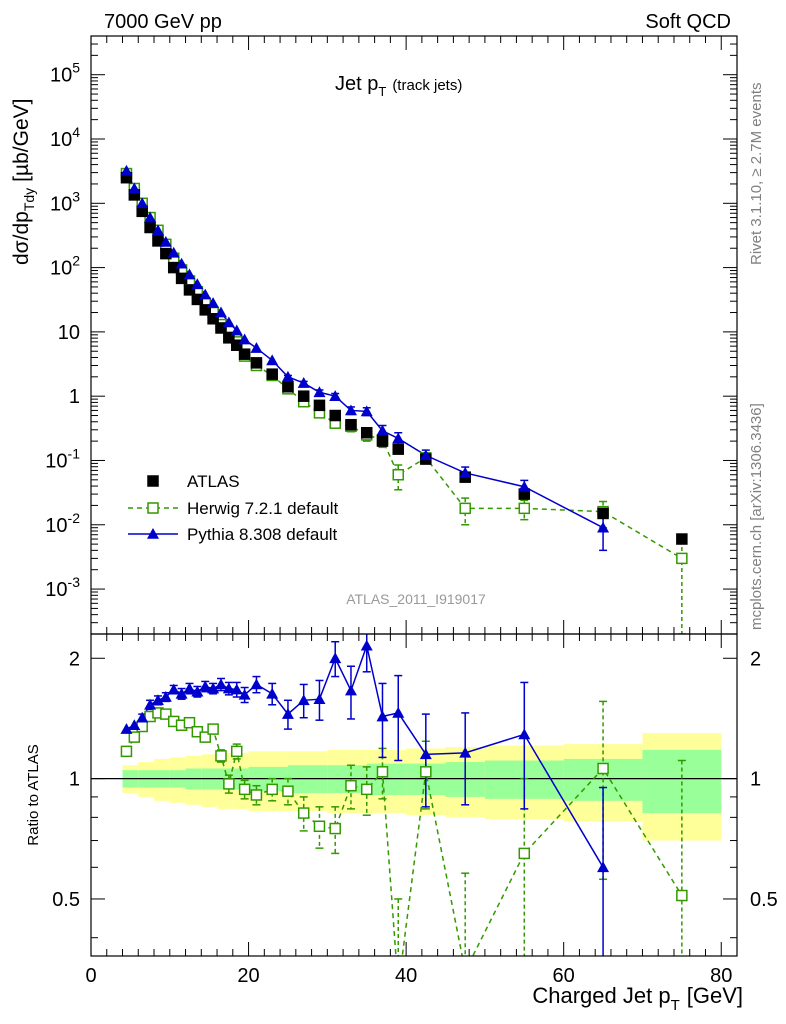 This screenshot has height=1024, width=786. What do you see at coordinates (406, 976) in the screenshot?
I see `x-tick-label: 40` at bounding box center [406, 976].